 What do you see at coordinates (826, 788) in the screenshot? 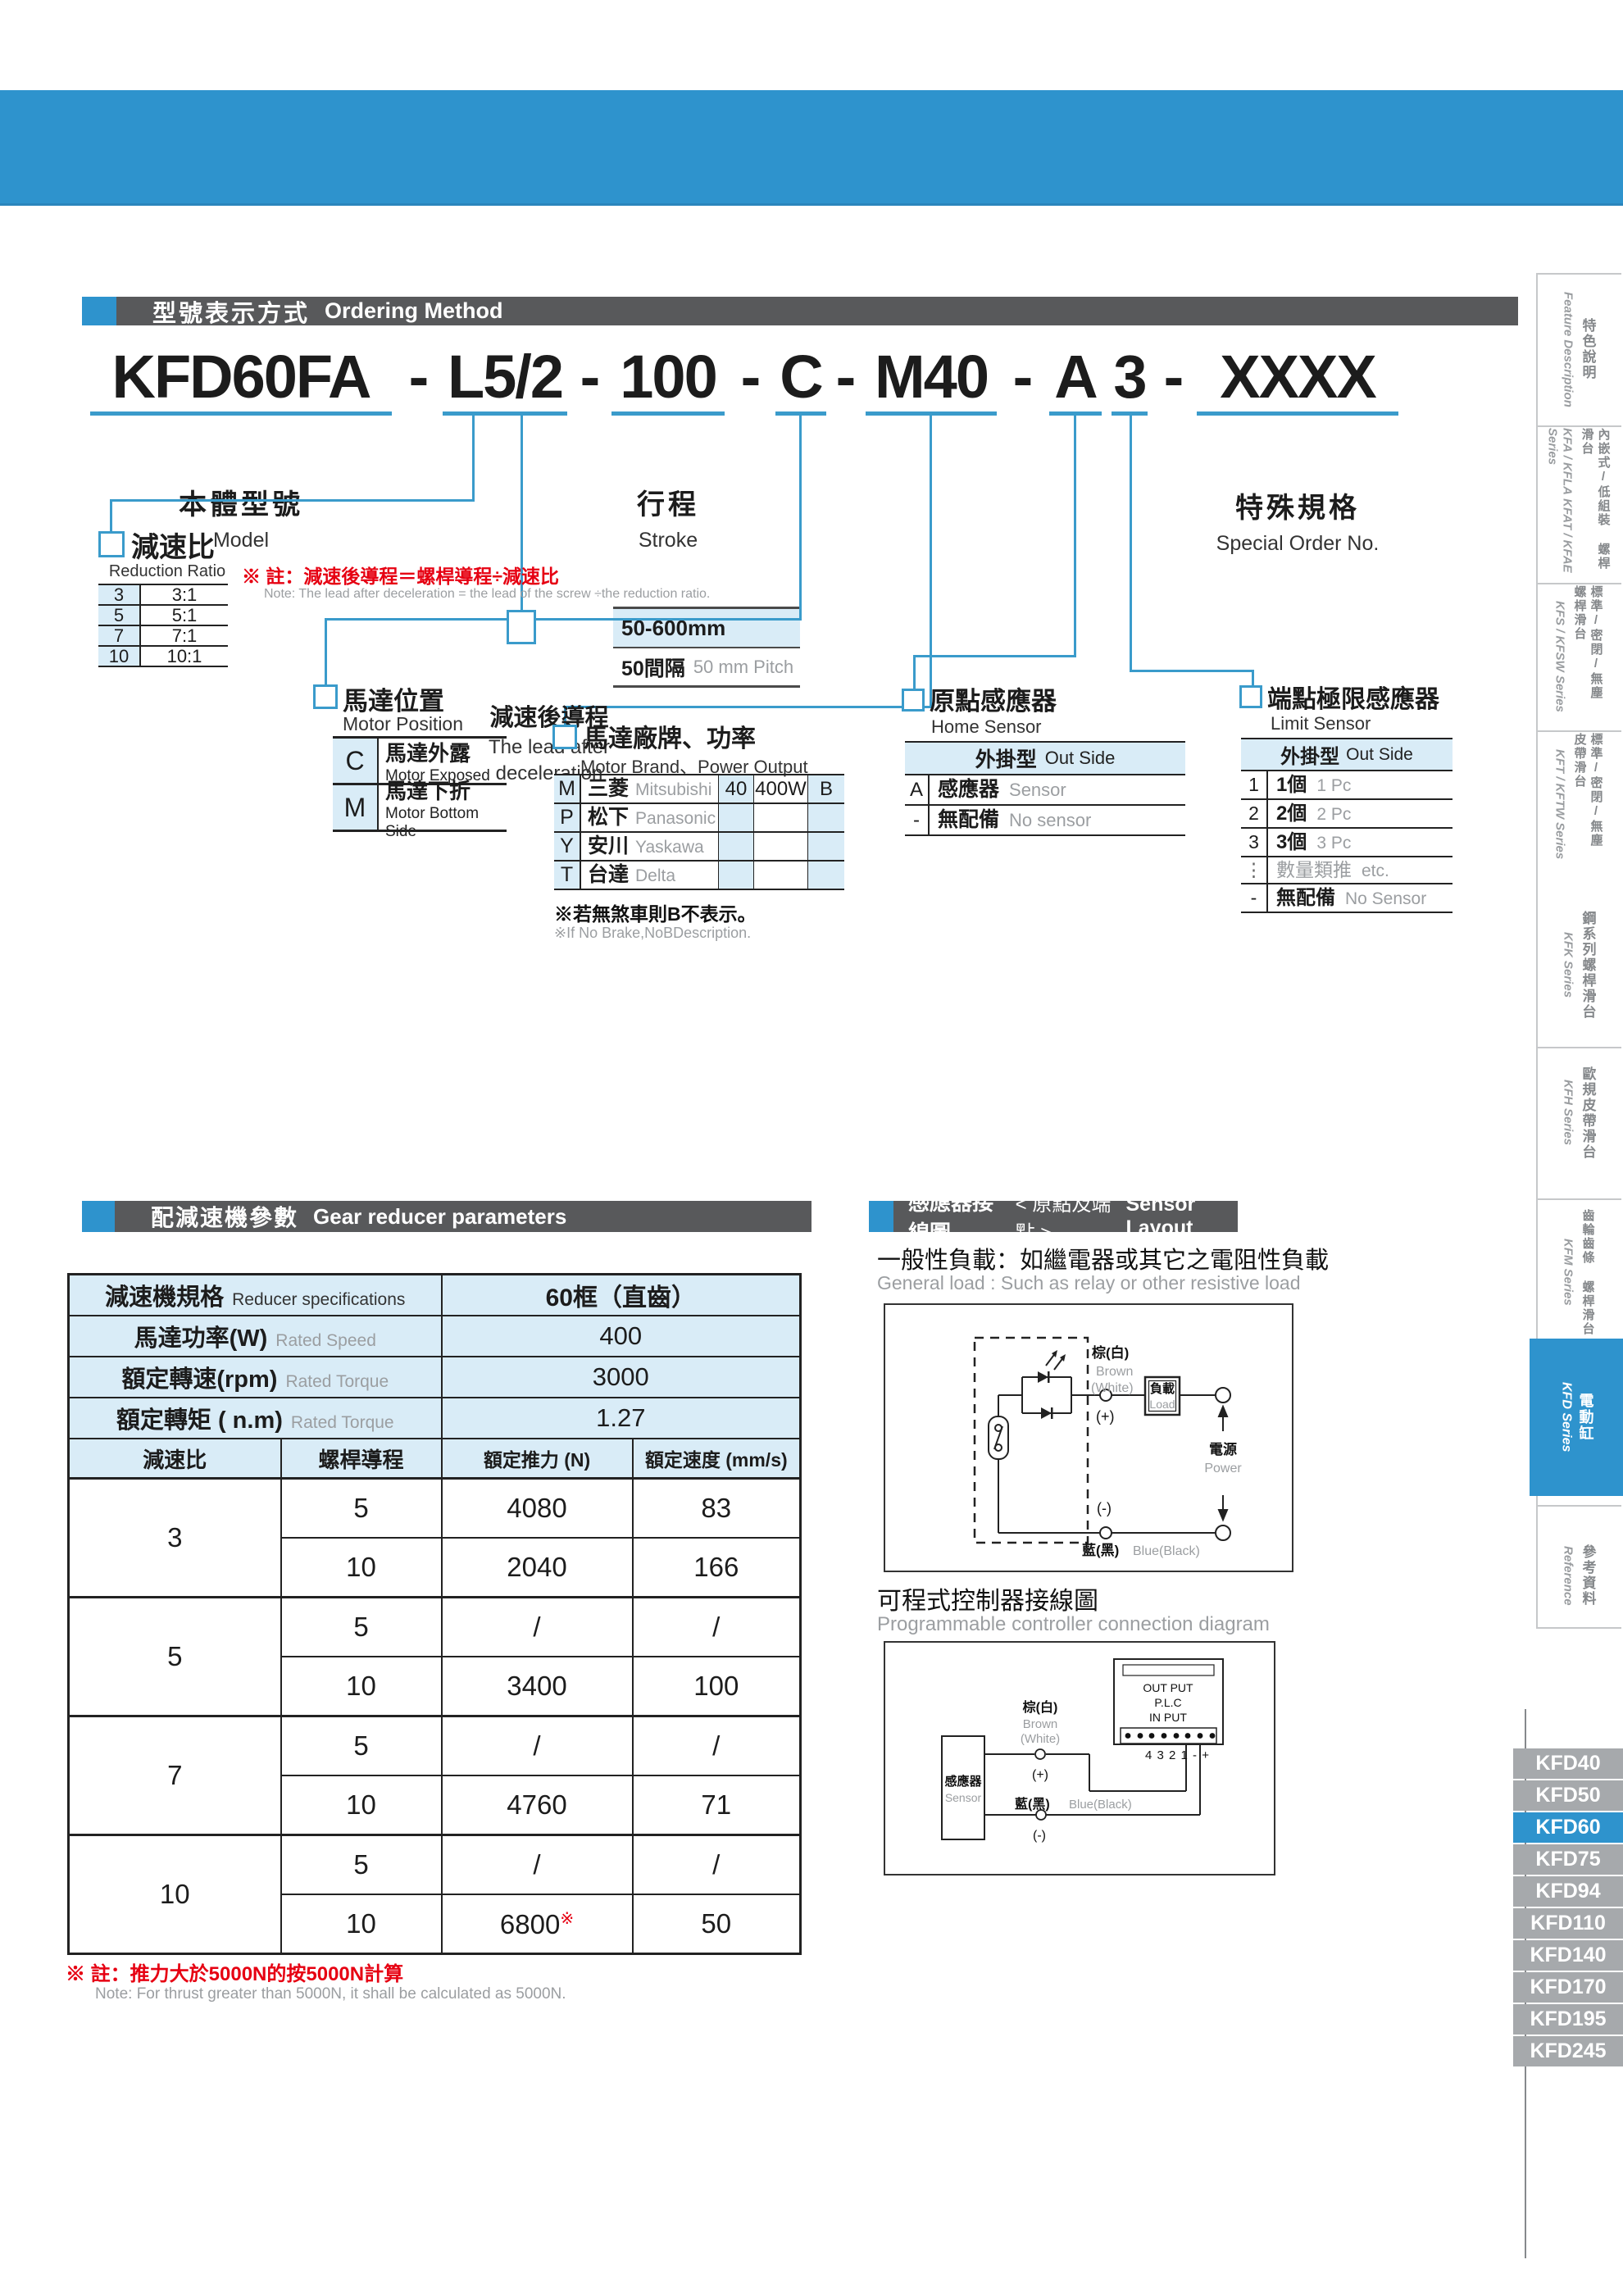
I see `cell: B` at bounding box center [826, 788].